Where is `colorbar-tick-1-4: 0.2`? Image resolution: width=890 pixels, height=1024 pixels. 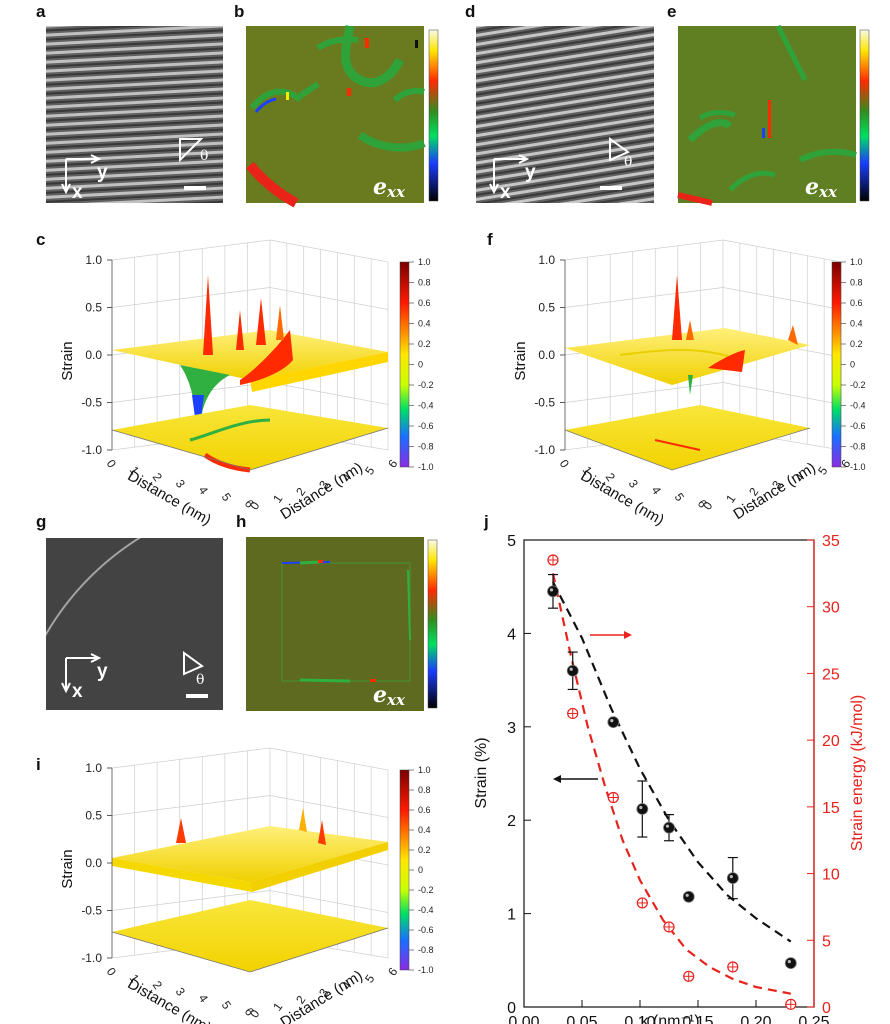
colorbar-tick-1-4: 0.2 is located at coordinates (856, 344).